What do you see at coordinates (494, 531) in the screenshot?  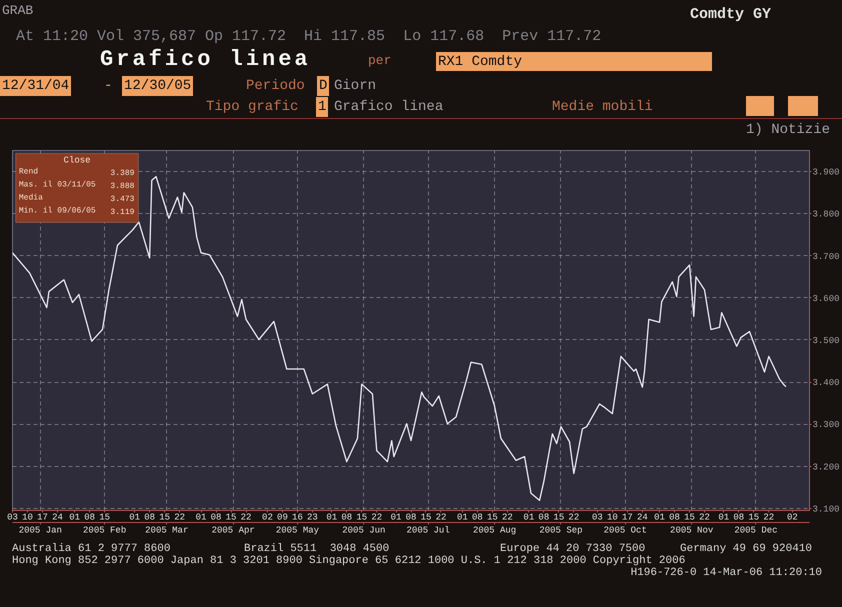 I see `x2-tick-label: 2005 Aug` at bounding box center [494, 531].